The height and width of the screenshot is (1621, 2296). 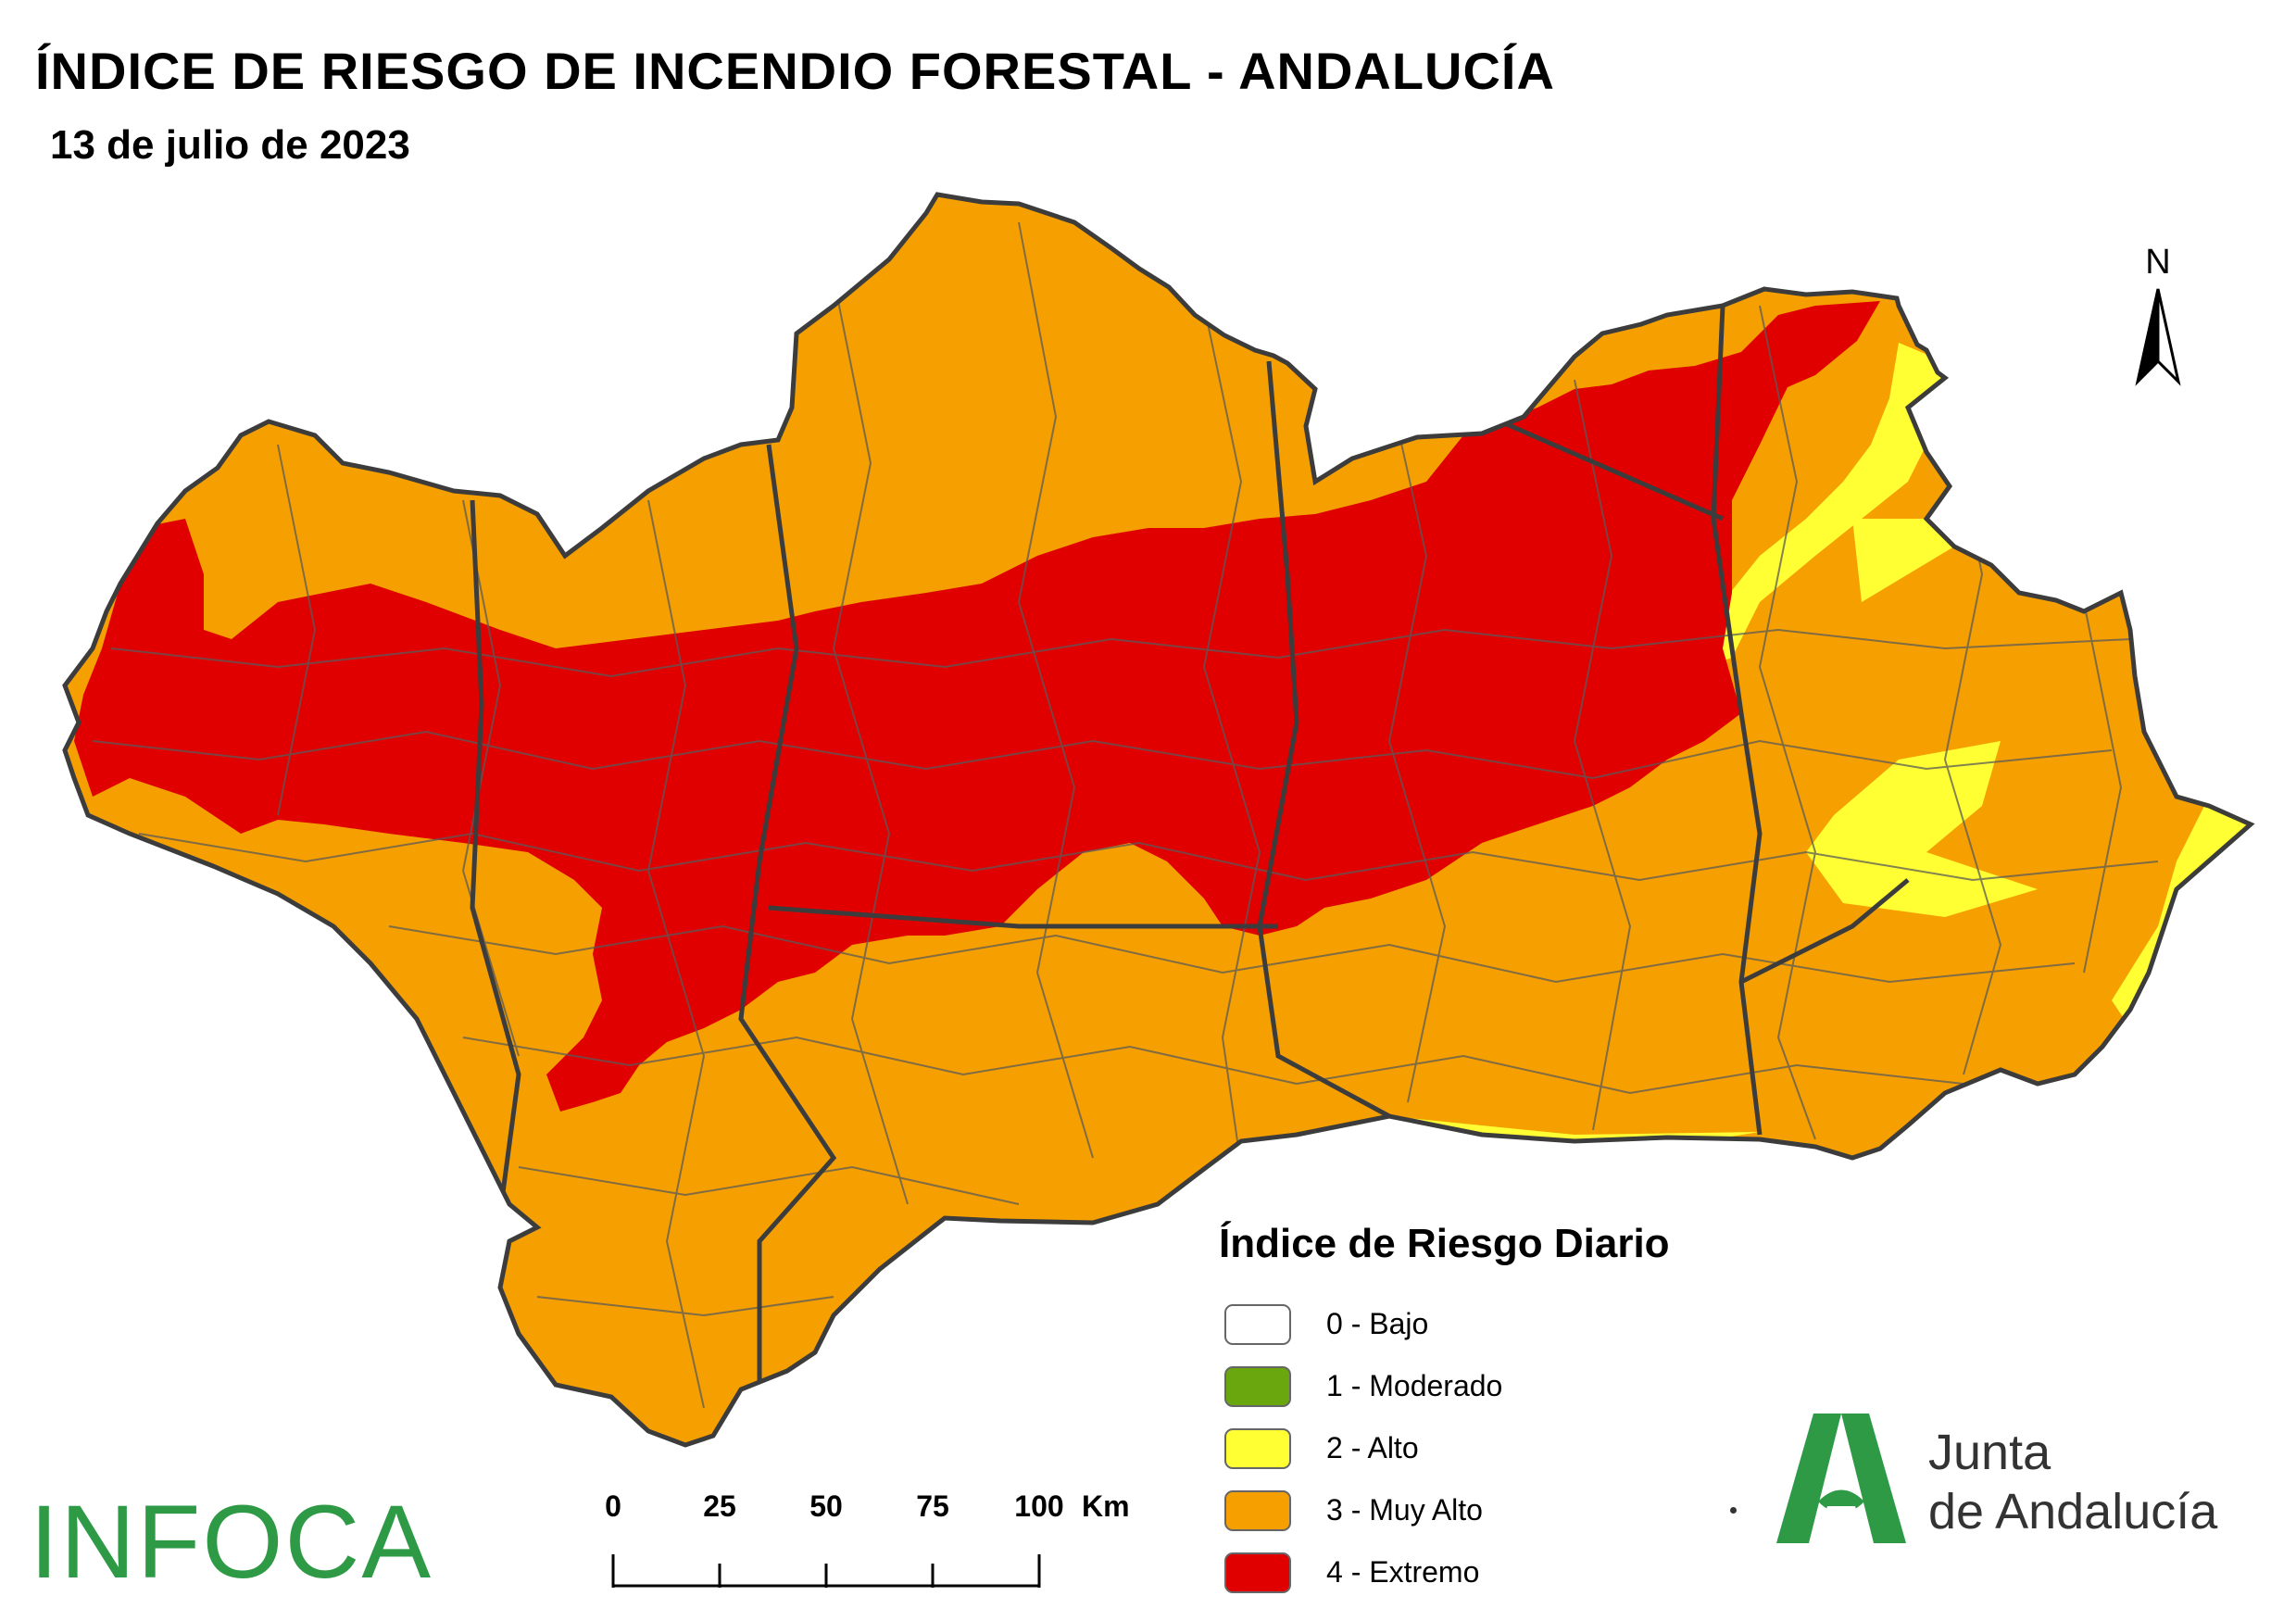 I want to click on scale-tick-label: 25, so click(x=719, y=1506).